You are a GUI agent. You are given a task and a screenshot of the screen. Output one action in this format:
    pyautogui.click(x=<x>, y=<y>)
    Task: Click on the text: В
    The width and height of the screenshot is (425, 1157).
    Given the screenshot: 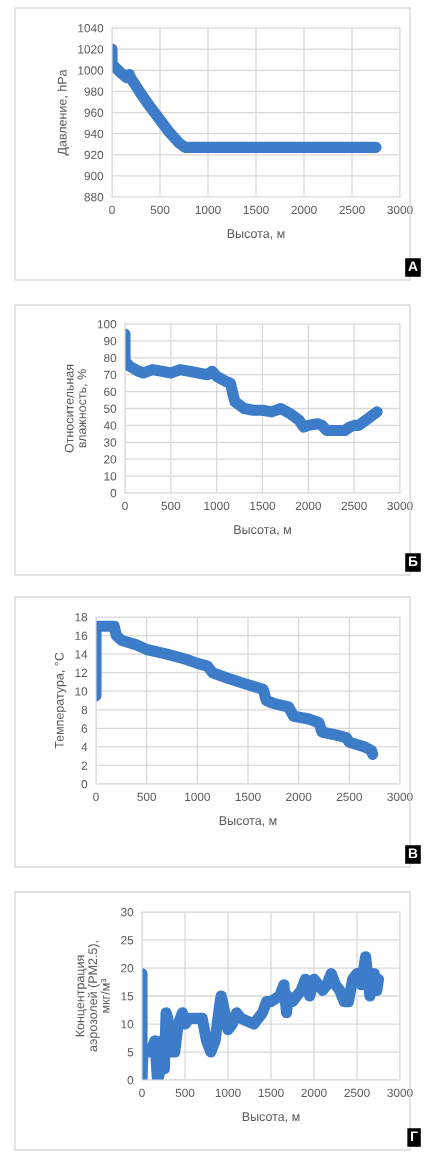 What is the action you would take?
    pyautogui.click(x=413, y=853)
    